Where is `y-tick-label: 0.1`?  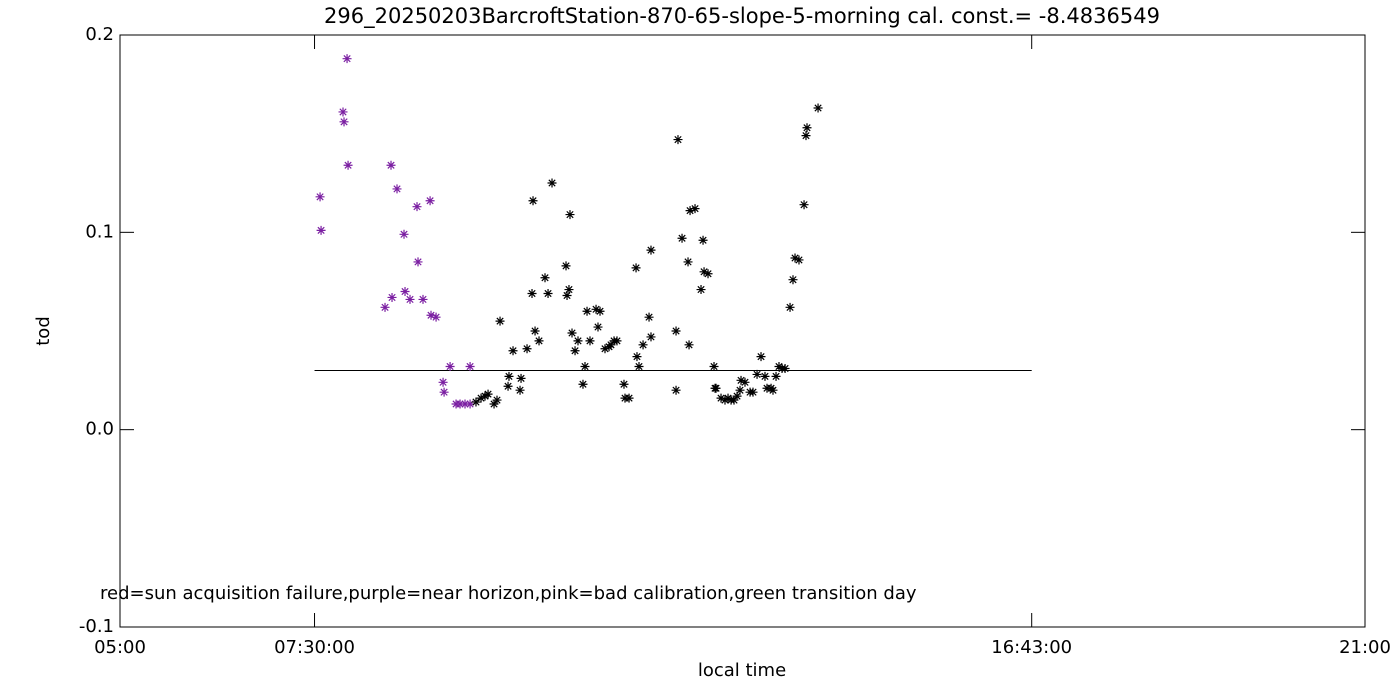 y-tick-label: 0.1 is located at coordinates (99, 231).